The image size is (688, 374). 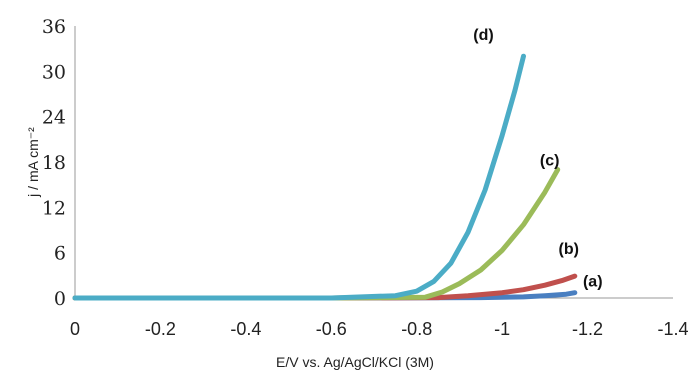 I want to click on series-label-d: (d), so click(x=483, y=35).